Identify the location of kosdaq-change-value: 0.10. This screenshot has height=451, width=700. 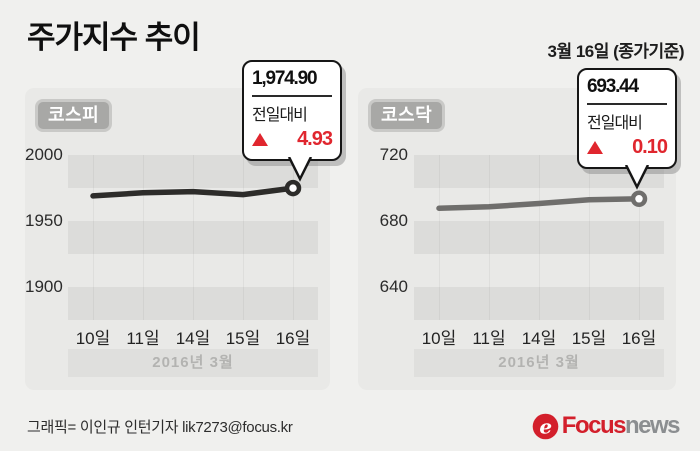
(650, 147).